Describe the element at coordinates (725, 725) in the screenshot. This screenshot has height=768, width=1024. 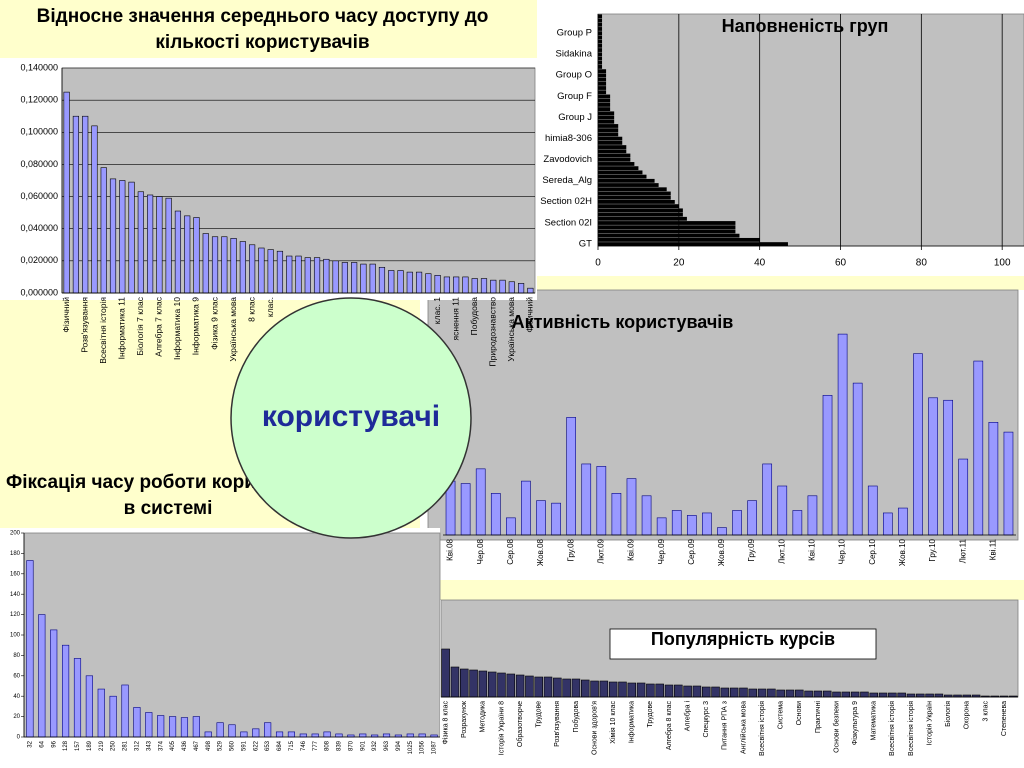
I see `x-tick-label: Питання РПА з` at that location.